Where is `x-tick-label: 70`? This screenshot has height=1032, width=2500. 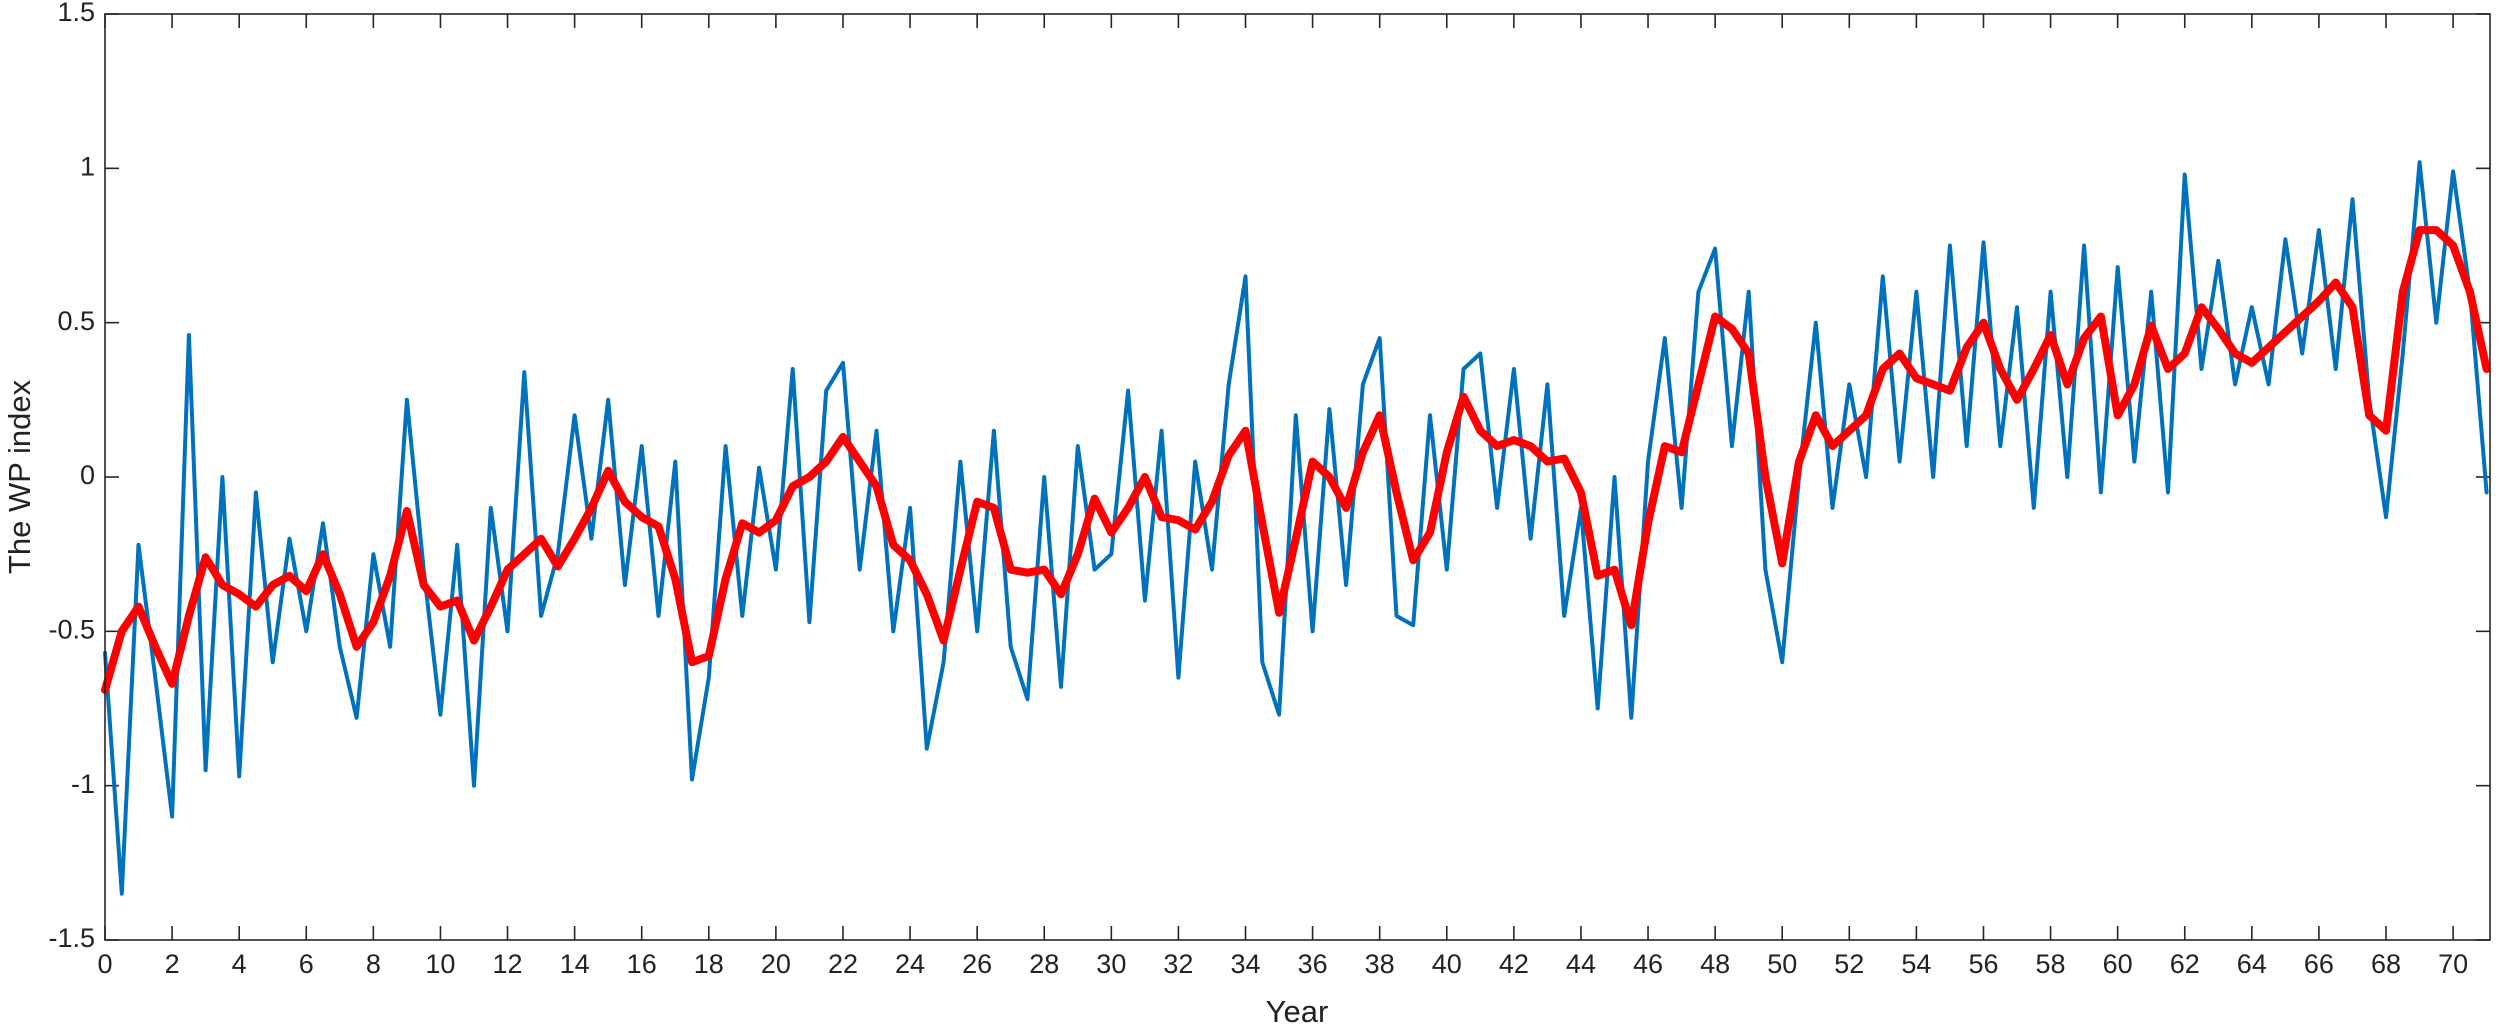
x-tick-label: 70 is located at coordinates (2453, 964).